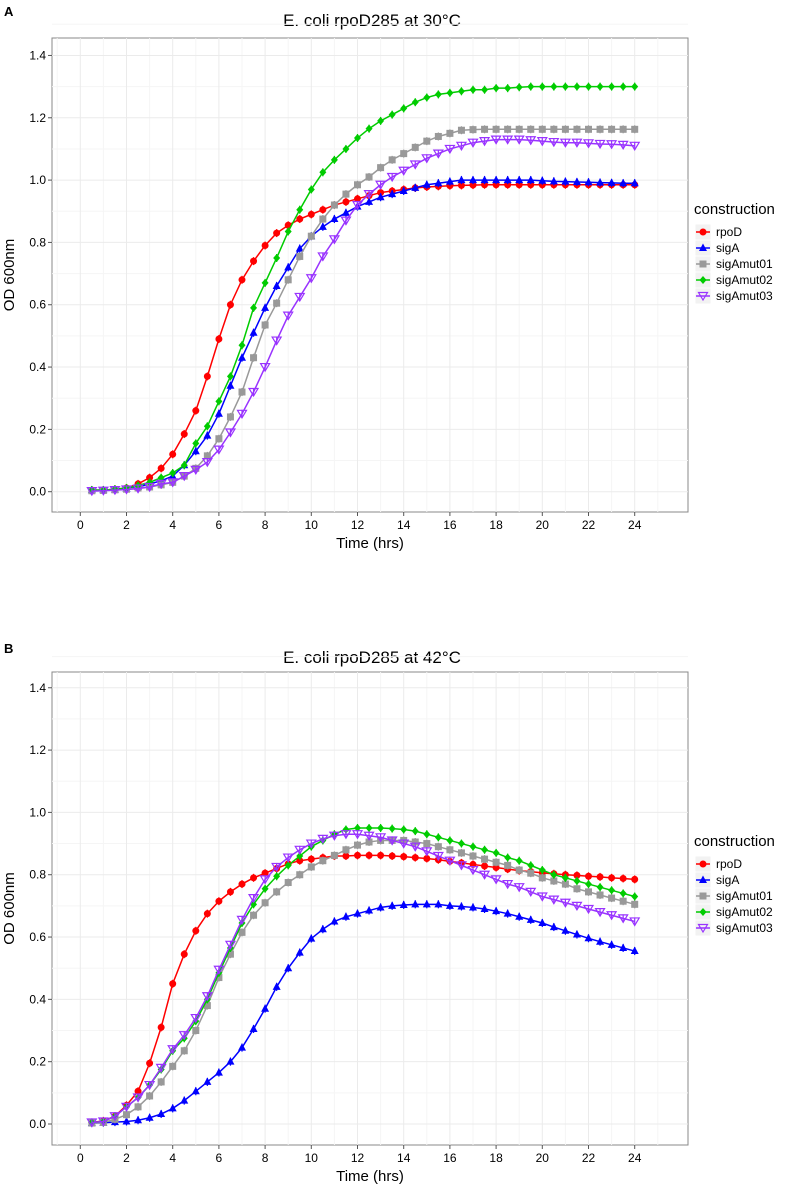 The image size is (803, 1191). Describe the element at coordinates (37, 492) in the screenshot. I see `y-tick-label: 0.0` at that location.